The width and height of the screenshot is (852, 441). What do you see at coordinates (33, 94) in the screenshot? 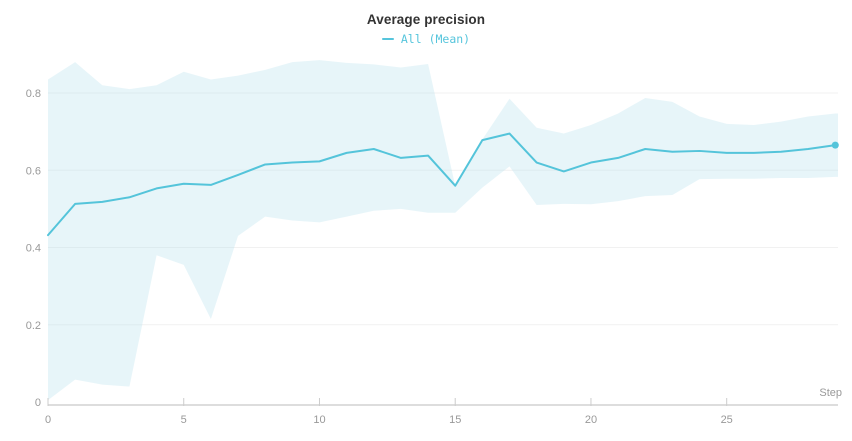
I see `y-tick-label: 0.8` at bounding box center [33, 94].